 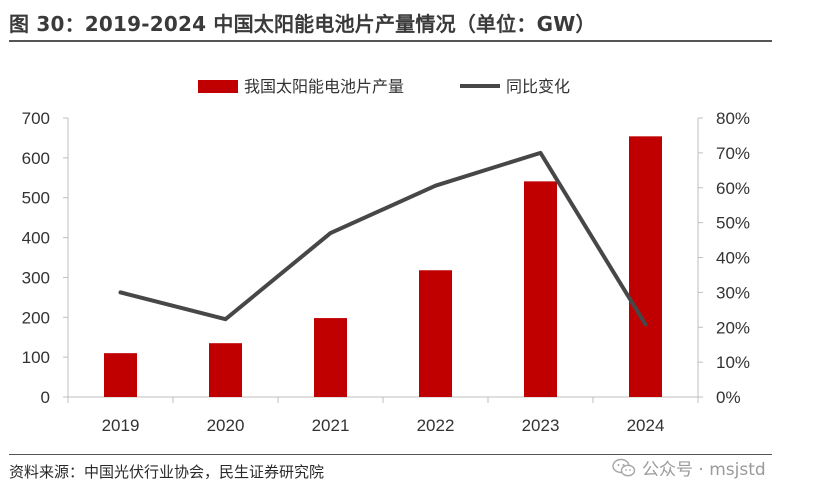 What do you see at coordinates (324, 86) in the screenshot?
I see `legend-label-bar: 我国太阳能电池片产量` at bounding box center [324, 86].